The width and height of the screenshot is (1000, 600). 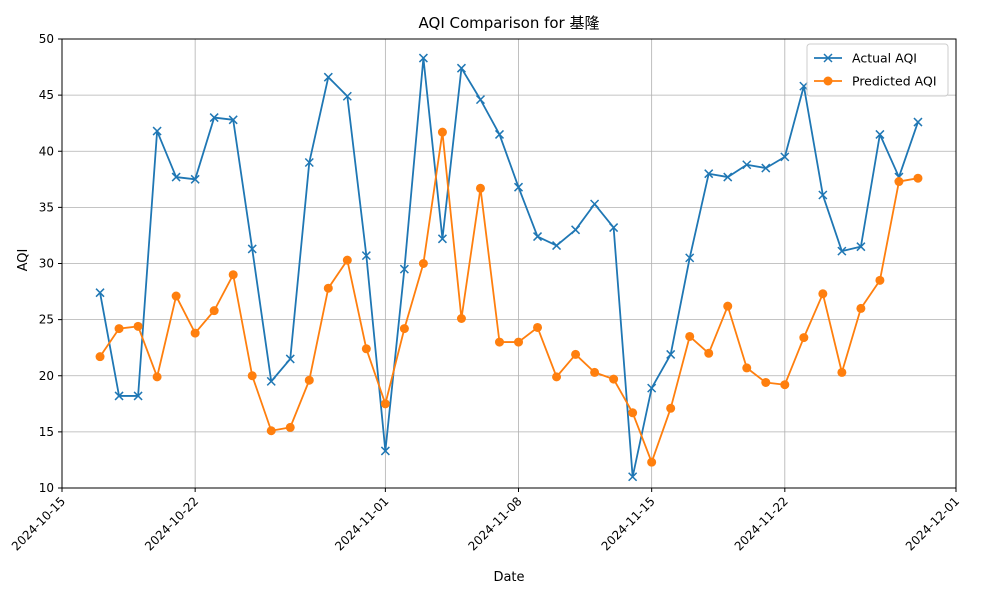 What do you see at coordinates (46, 320) in the screenshot?
I see `y-tick-label: 25` at bounding box center [46, 320].